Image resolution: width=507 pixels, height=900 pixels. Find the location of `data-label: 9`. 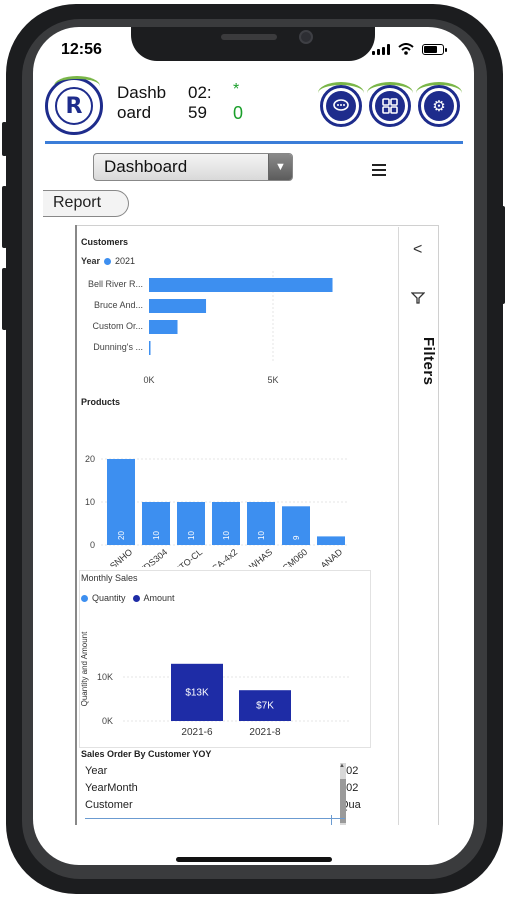

data-label: 9 is located at coordinates (296, 537).